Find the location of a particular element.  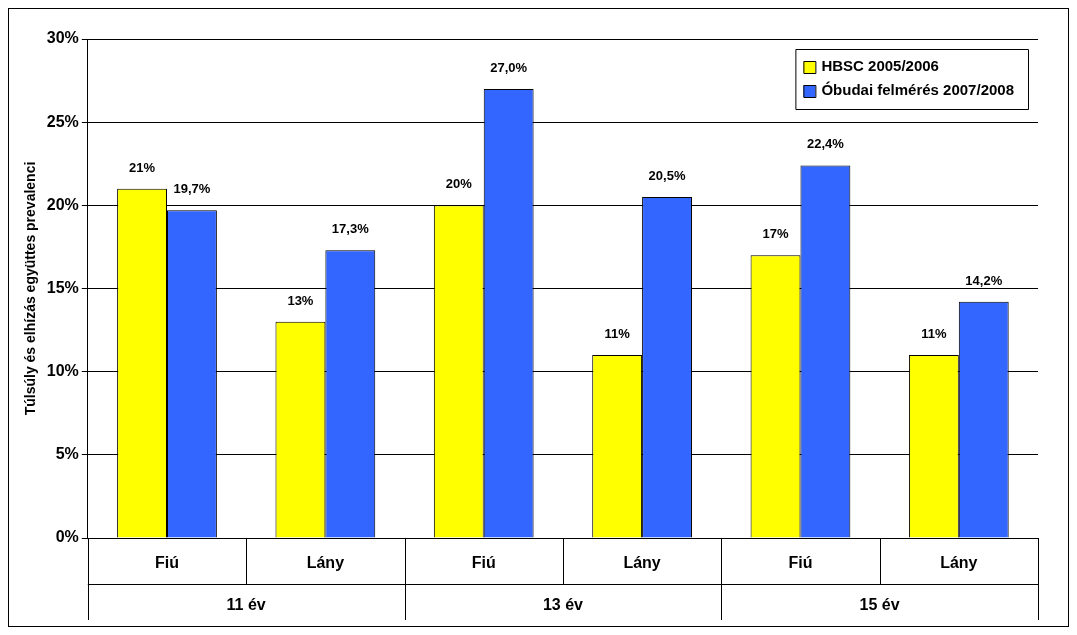

data-label: 21% is located at coordinates (142, 167).